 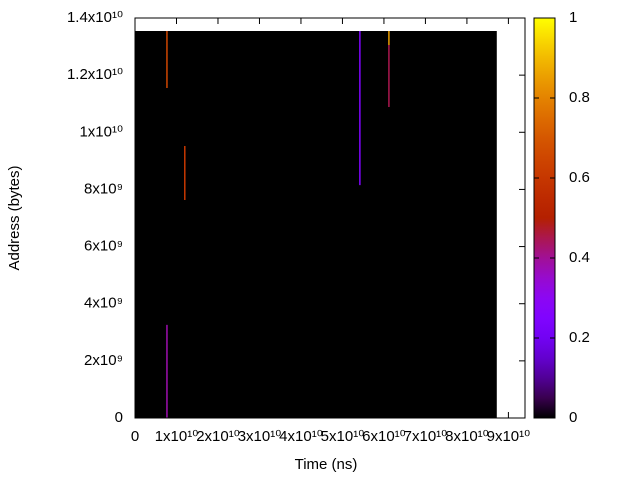 I want to click on y-tick-label: 8x10⁹, so click(x=103, y=188).